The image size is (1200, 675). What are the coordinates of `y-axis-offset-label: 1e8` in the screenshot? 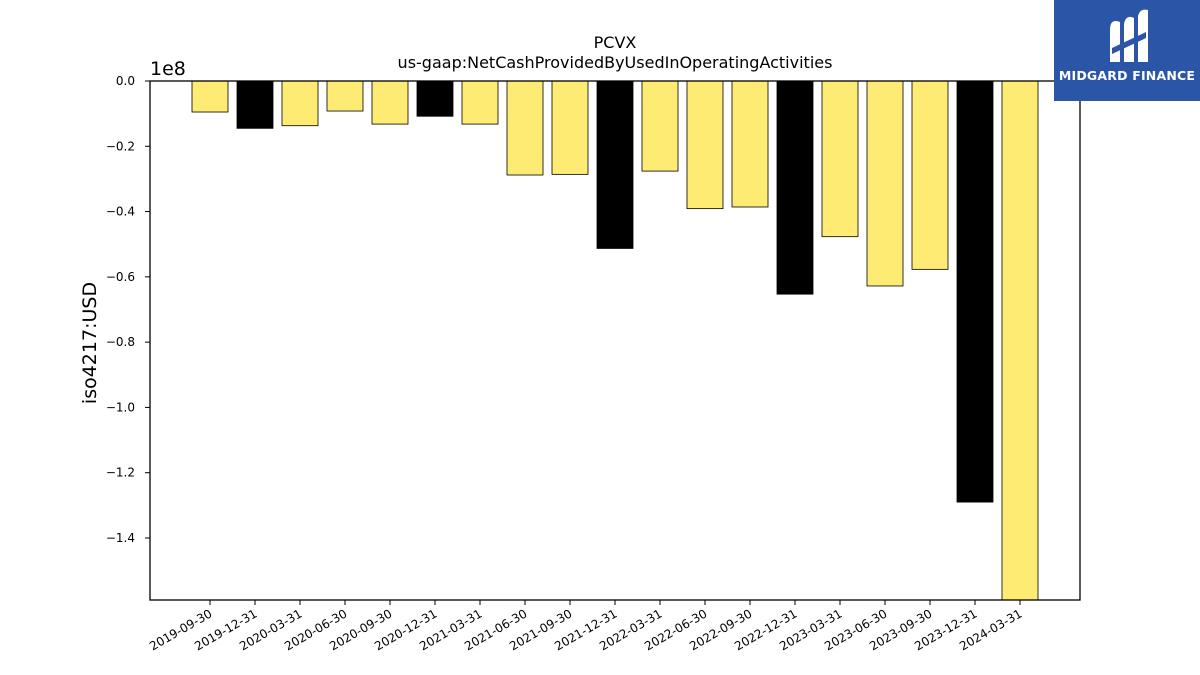 It's located at (168, 69).